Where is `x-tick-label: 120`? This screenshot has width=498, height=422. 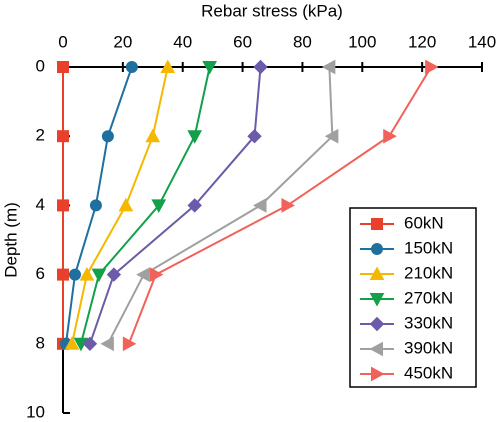
x-tick-label: 120 is located at coordinates (422, 41).